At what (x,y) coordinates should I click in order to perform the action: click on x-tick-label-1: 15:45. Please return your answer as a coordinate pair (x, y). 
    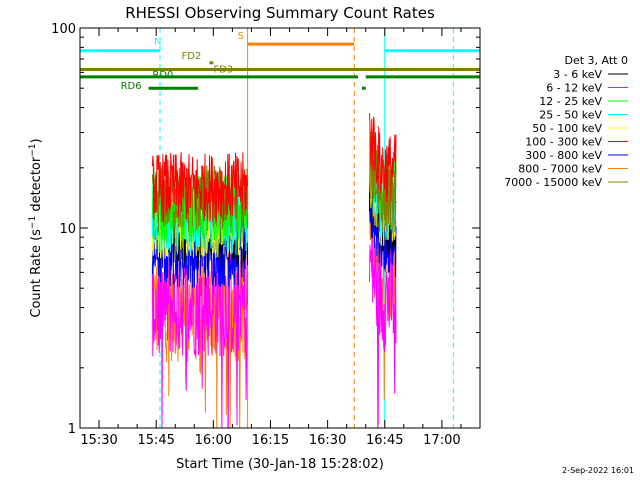
    Looking at the image, I should click on (155, 440).